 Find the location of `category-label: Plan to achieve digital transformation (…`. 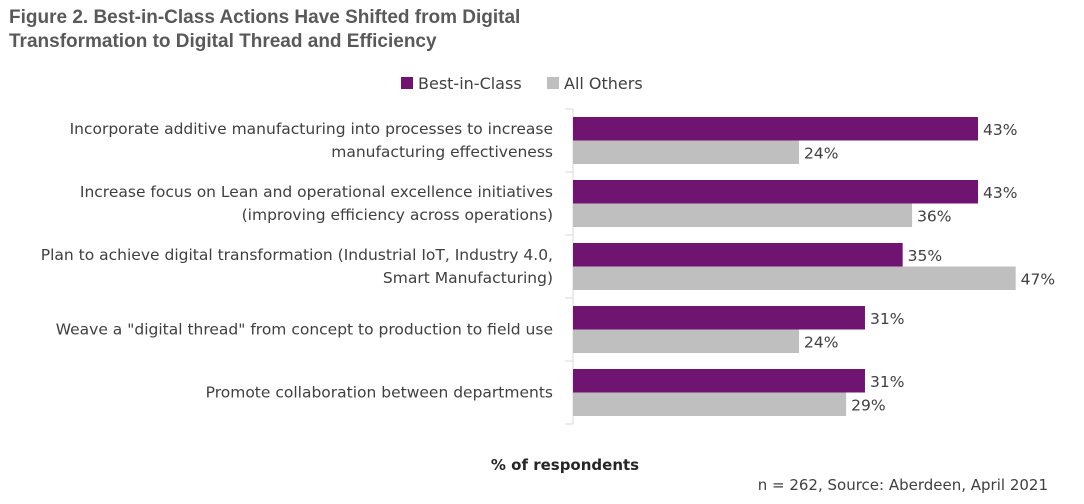

category-label: Plan to achieve digital transformation (… is located at coordinates (297, 266).